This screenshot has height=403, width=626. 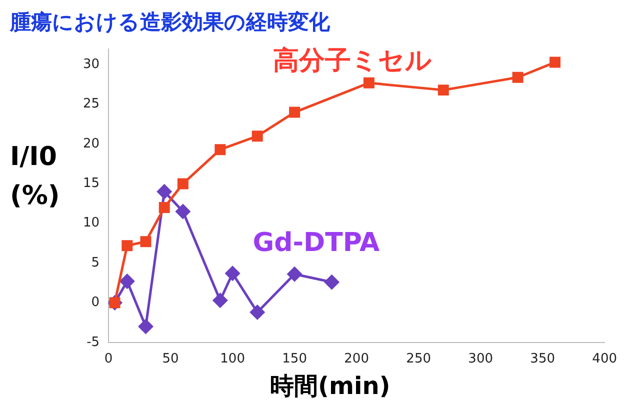 What do you see at coordinates (356, 359) in the screenshot?
I see `x-tick-label: 200` at bounding box center [356, 359].